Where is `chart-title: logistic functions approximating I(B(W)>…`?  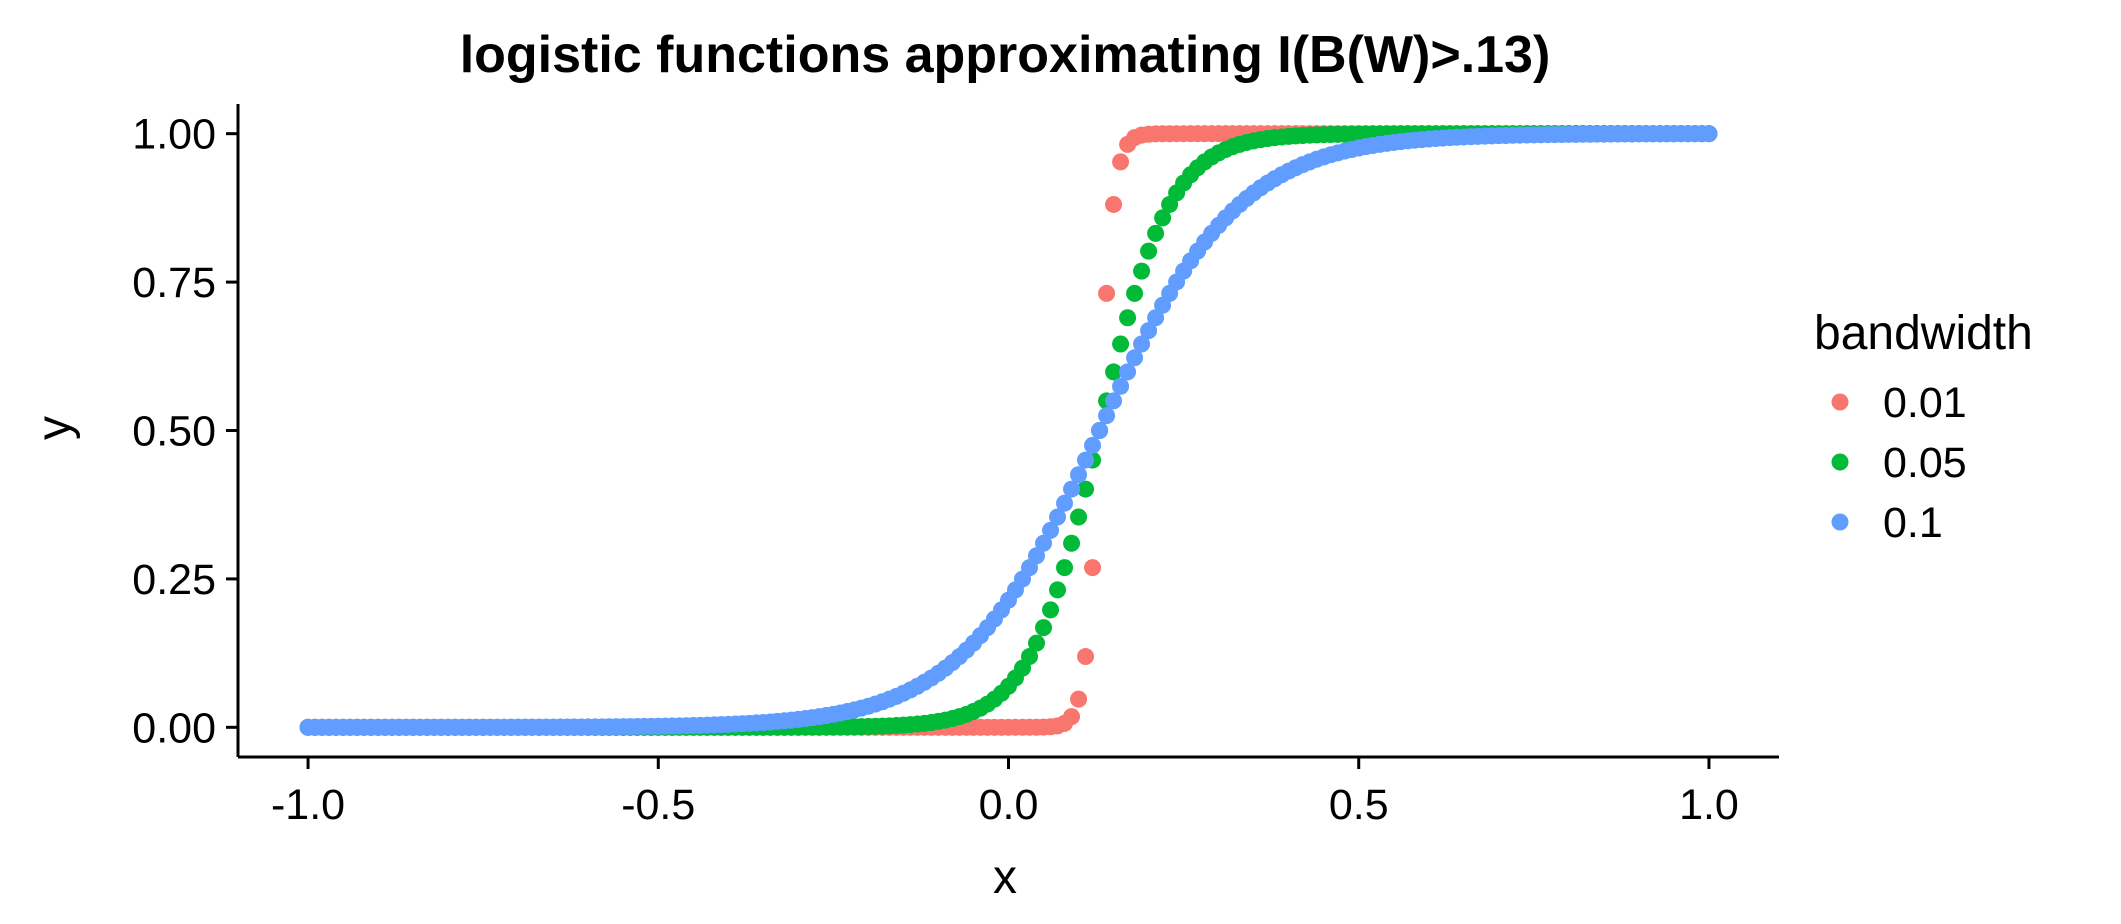
chart-title: logistic functions approximating I(B(W)>… is located at coordinates (1005, 55).